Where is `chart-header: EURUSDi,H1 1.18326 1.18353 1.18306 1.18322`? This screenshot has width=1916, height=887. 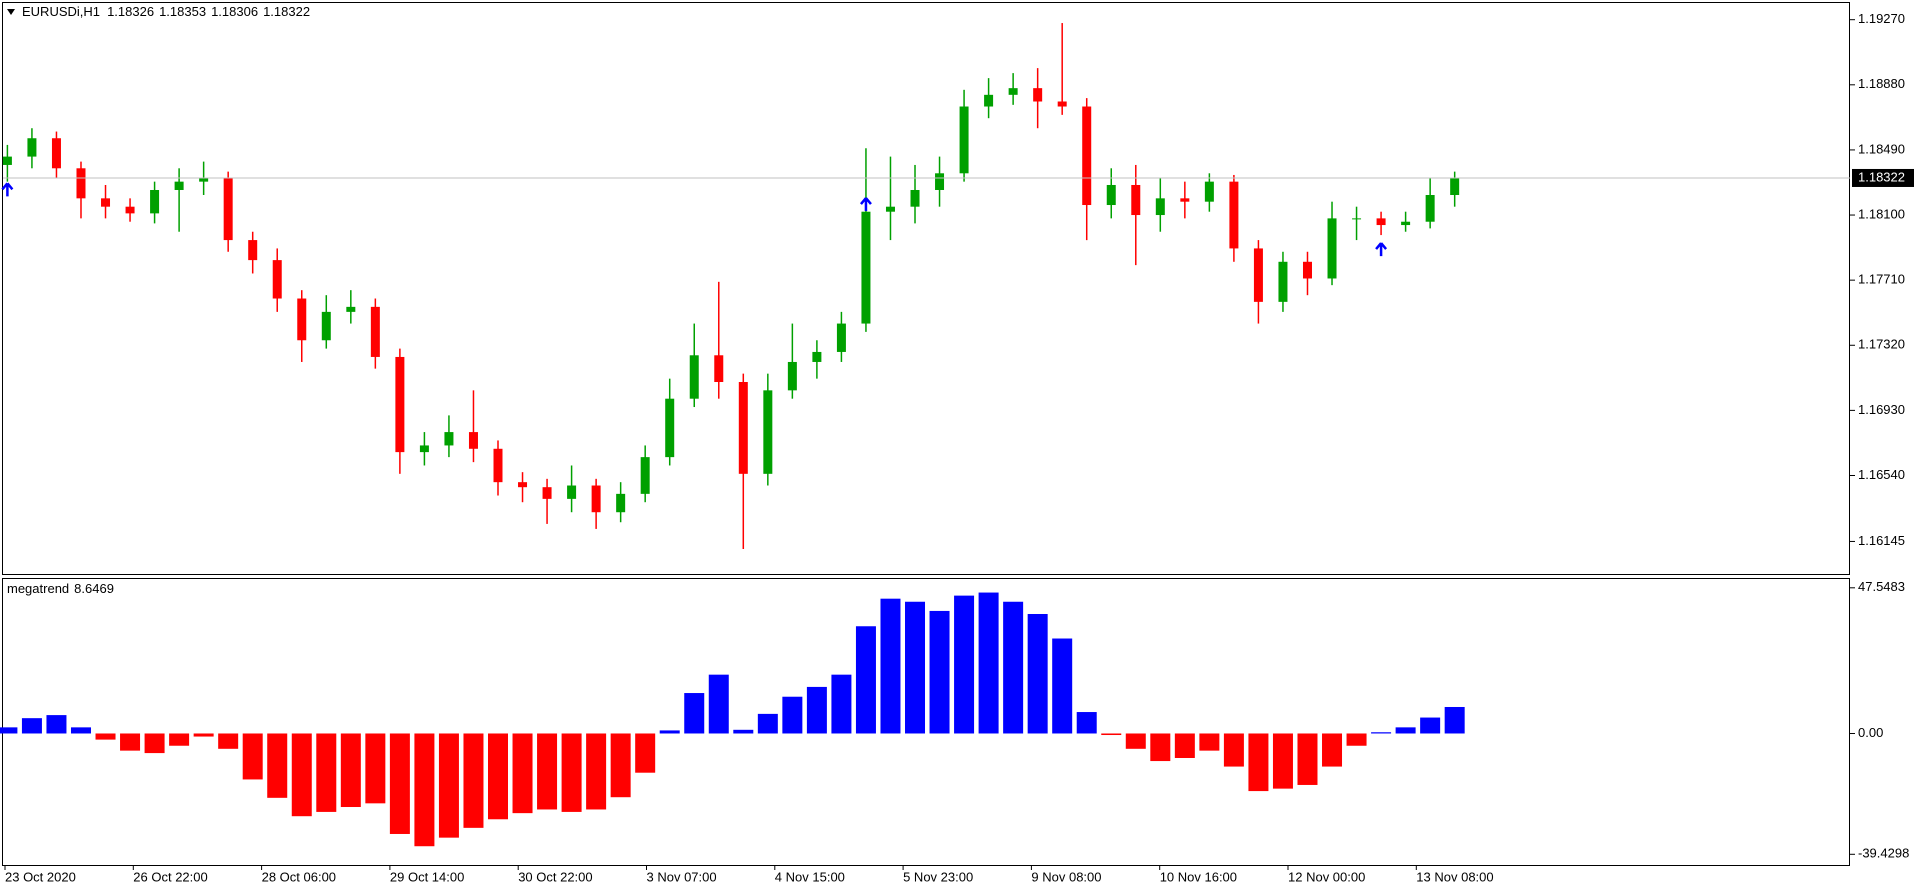
chart-header: EURUSDi,H1 1.18326 1.18353 1.18306 1.18322 is located at coordinates (166, 11).